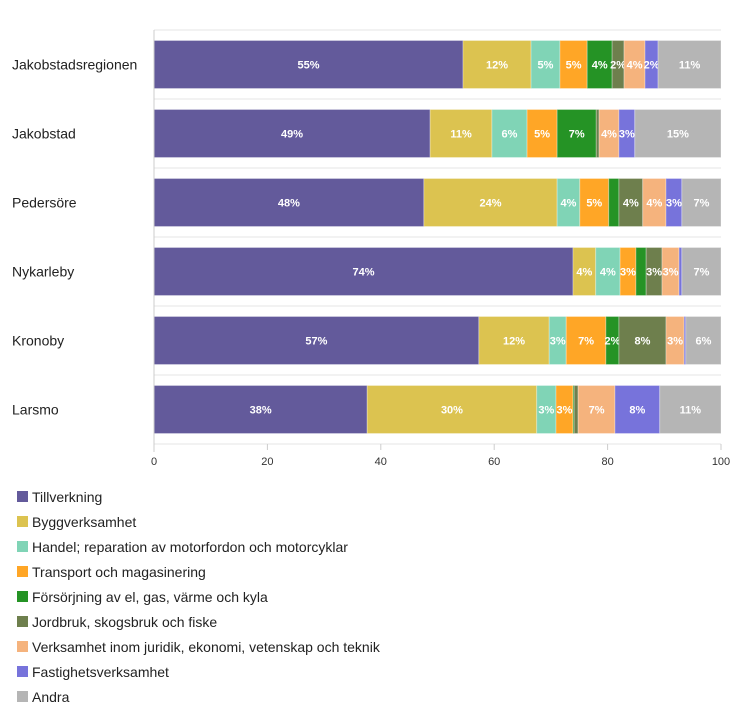  Describe the element at coordinates (198, 696) in the screenshot. I see `legend-item: Andra` at that location.